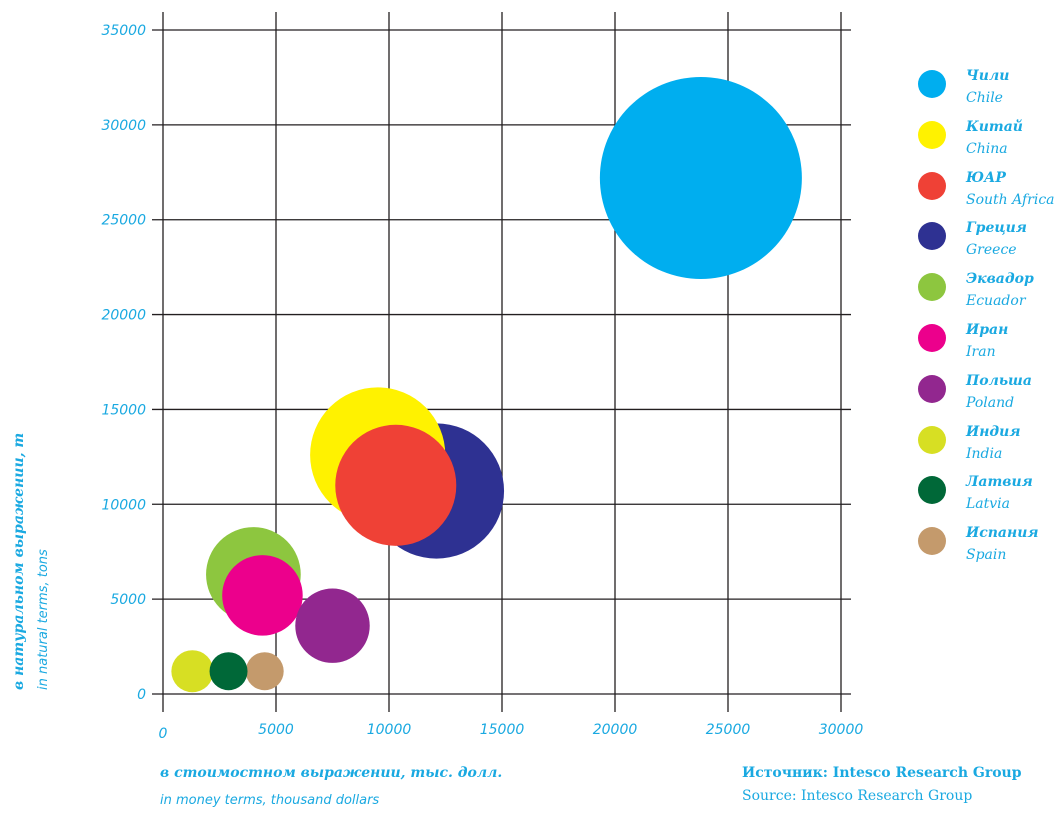 The height and width of the screenshot is (814, 1057). Describe the element at coordinates (1000, 279) in the screenshot. I see `legend-label-ru: Эквадор` at that location.